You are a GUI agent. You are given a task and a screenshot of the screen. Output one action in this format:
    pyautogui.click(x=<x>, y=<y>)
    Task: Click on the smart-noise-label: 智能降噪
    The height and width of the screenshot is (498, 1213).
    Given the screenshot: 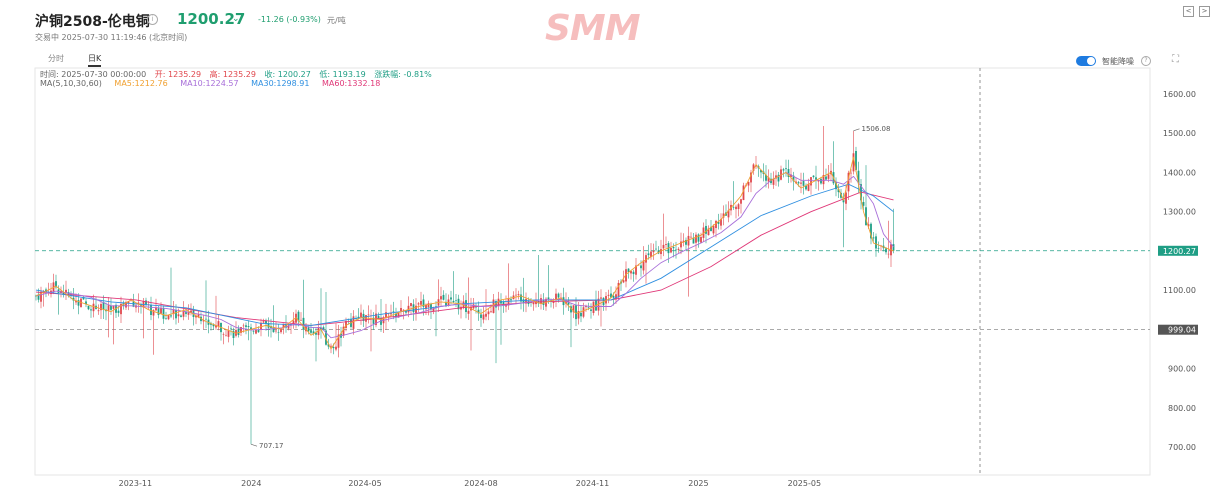 What is the action you would take?
    pyautogui.click(x=1118, y=61)
    